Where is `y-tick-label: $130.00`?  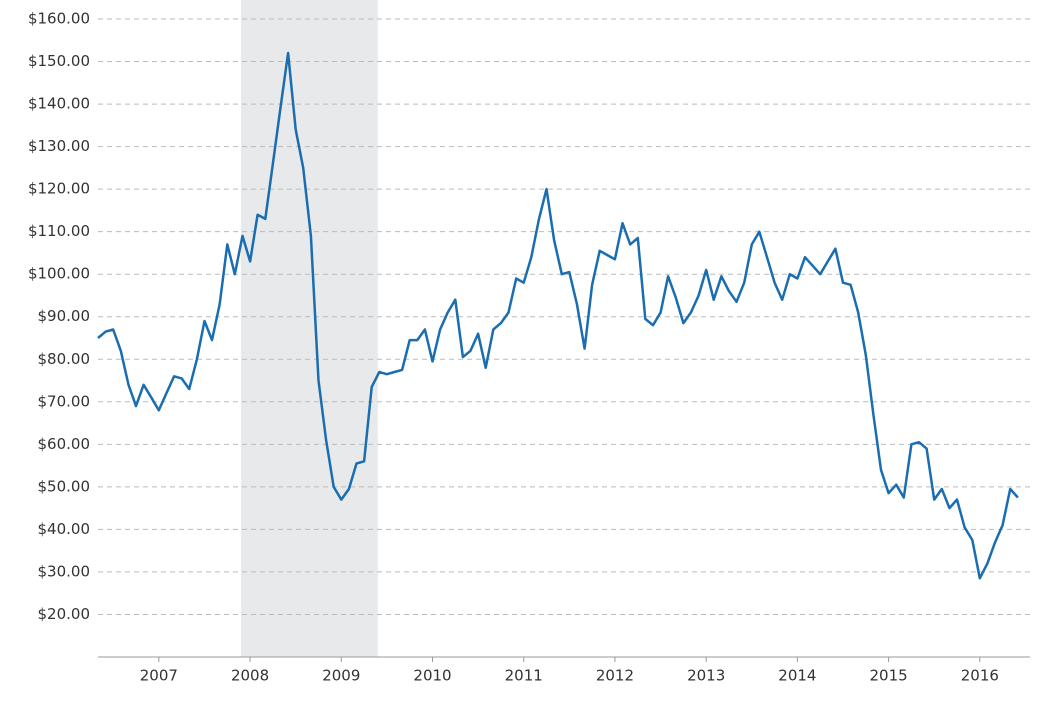 y-tick-label: $130.00 is located at coordinates (59, 146).